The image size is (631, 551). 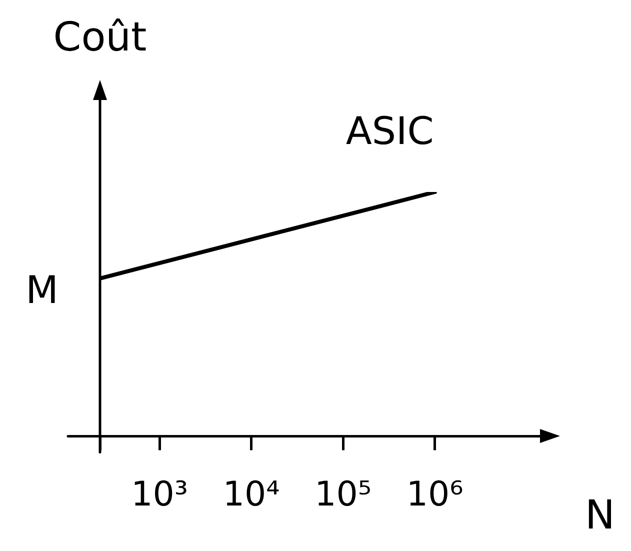 I want to click on x-tick-label: 10⁴, so click(x=251, y=494).